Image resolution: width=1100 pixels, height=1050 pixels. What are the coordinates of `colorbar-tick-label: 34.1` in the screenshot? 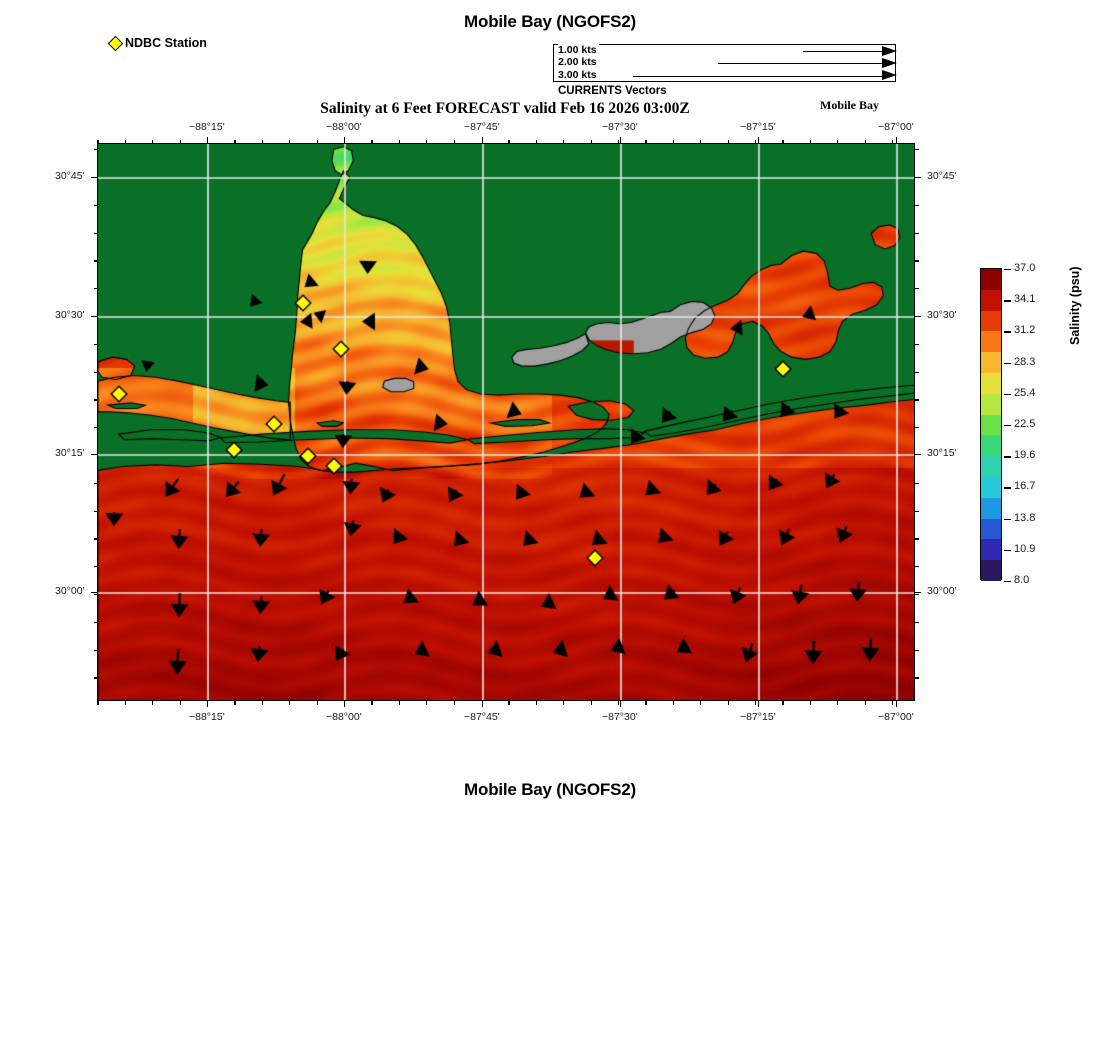 It's located at (1025, 299).